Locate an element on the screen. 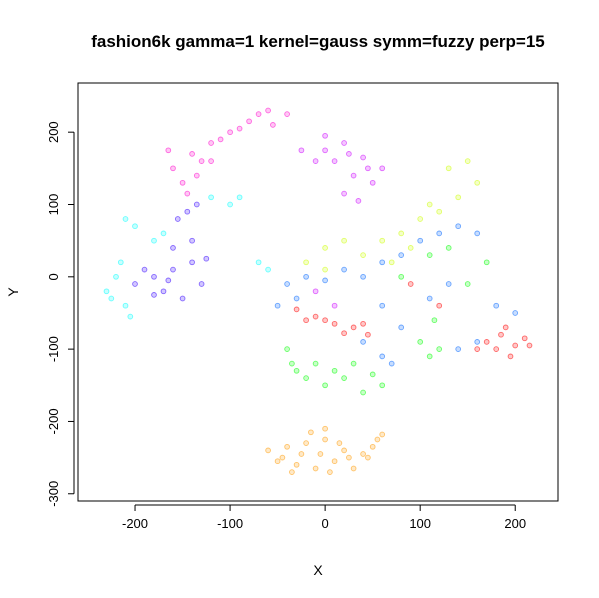  x-axis-label: X is located at coordinates (318, 570).